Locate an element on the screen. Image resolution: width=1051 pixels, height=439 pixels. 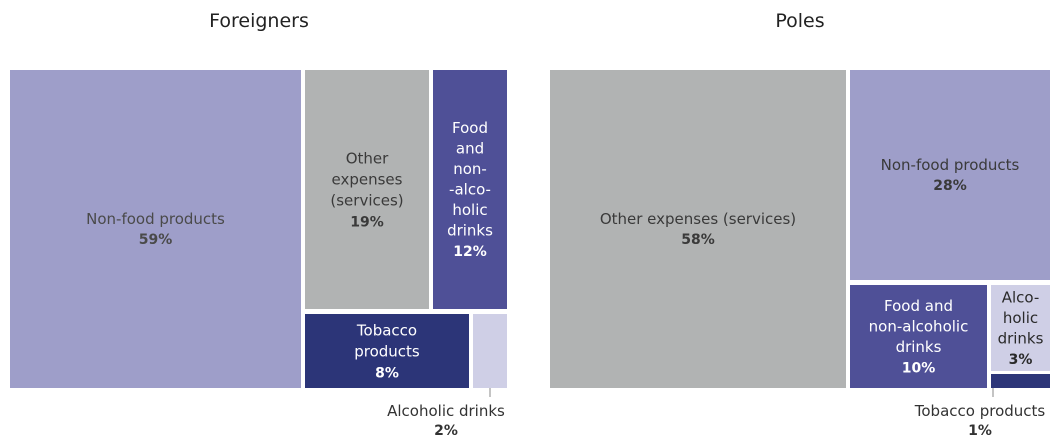
callout-value: 2% is located at coordinates (446, 431).